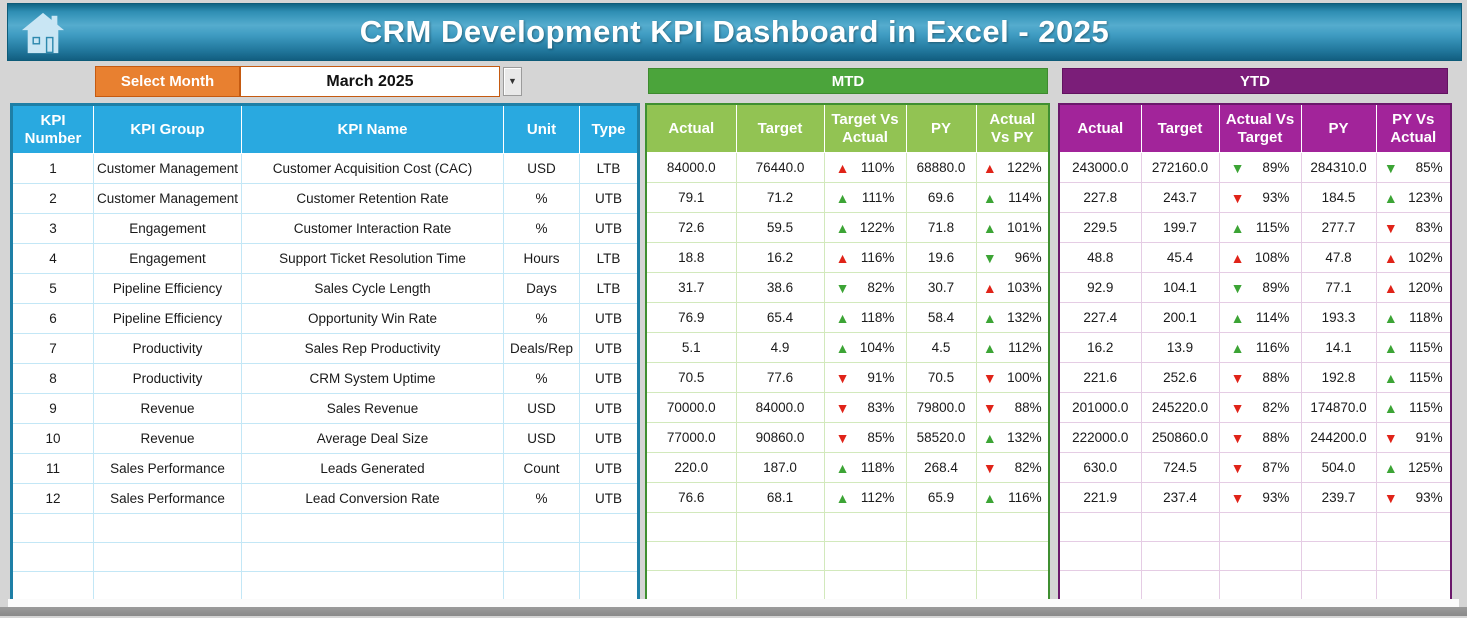  What do you see at coordinates (372, 348) in the screenshot?
I see `kpi-name-cell: Sales Rep Productivity` at bounding box center [372, 348].